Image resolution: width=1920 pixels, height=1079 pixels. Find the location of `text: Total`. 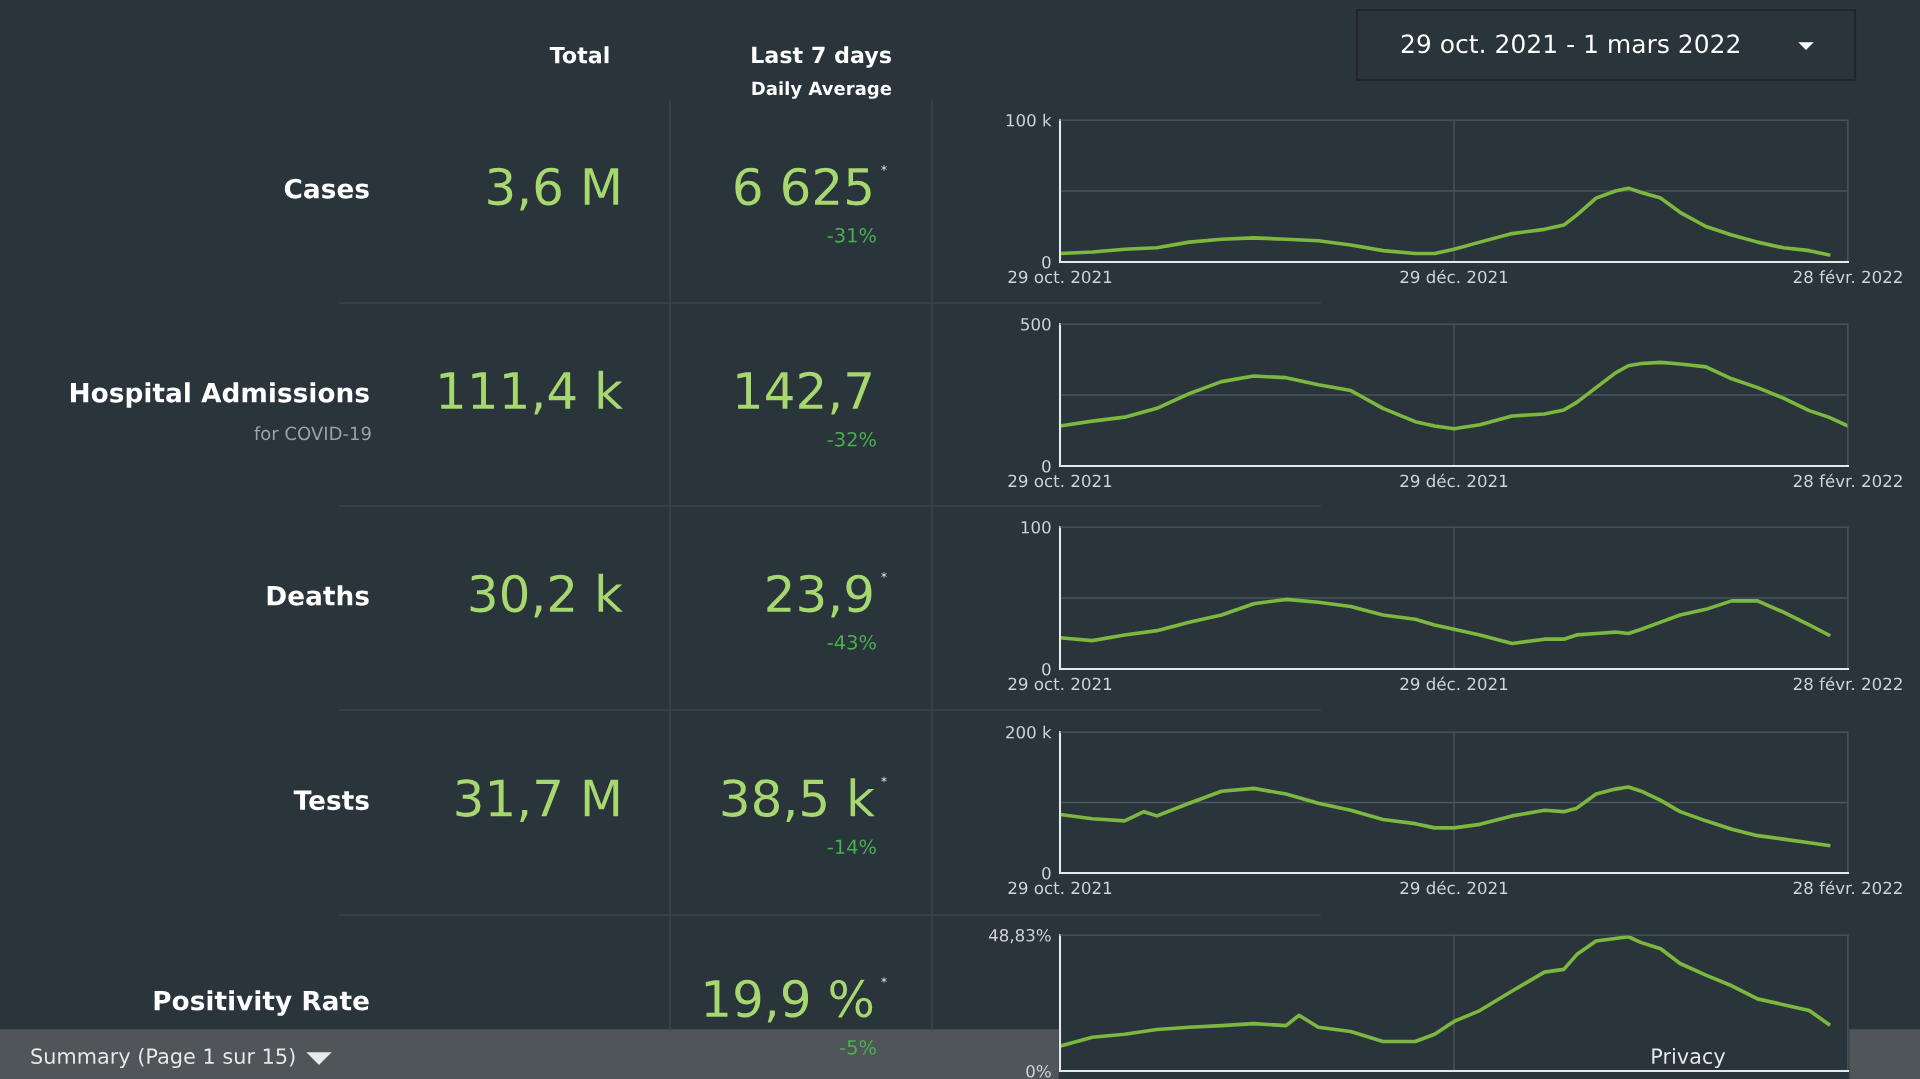

text: Total is located at coordinates (579, 55).